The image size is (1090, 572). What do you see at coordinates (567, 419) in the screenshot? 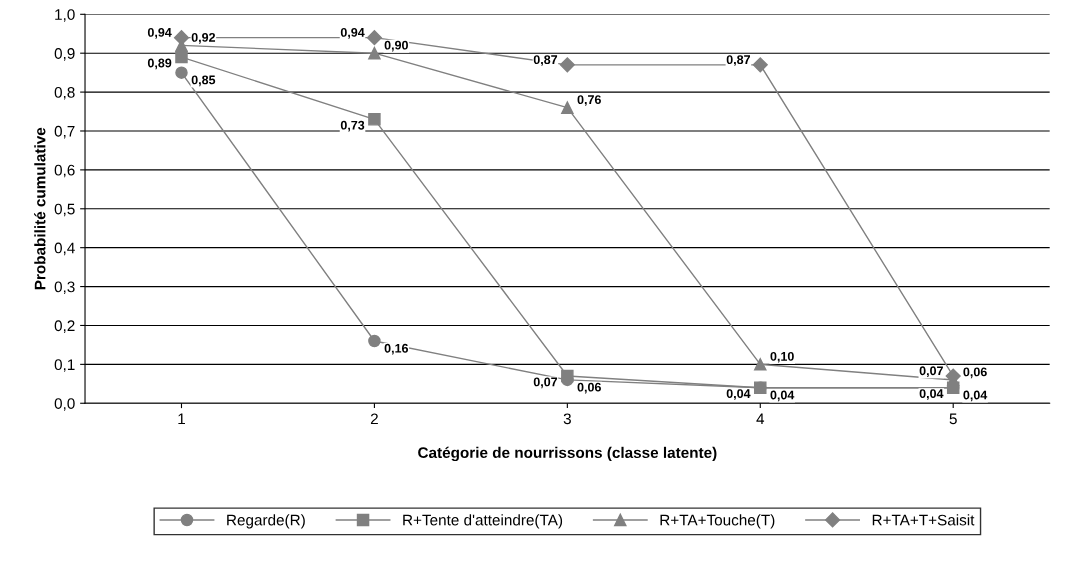
I see `x-tick-label: 3` at bounding box center [567, 419].